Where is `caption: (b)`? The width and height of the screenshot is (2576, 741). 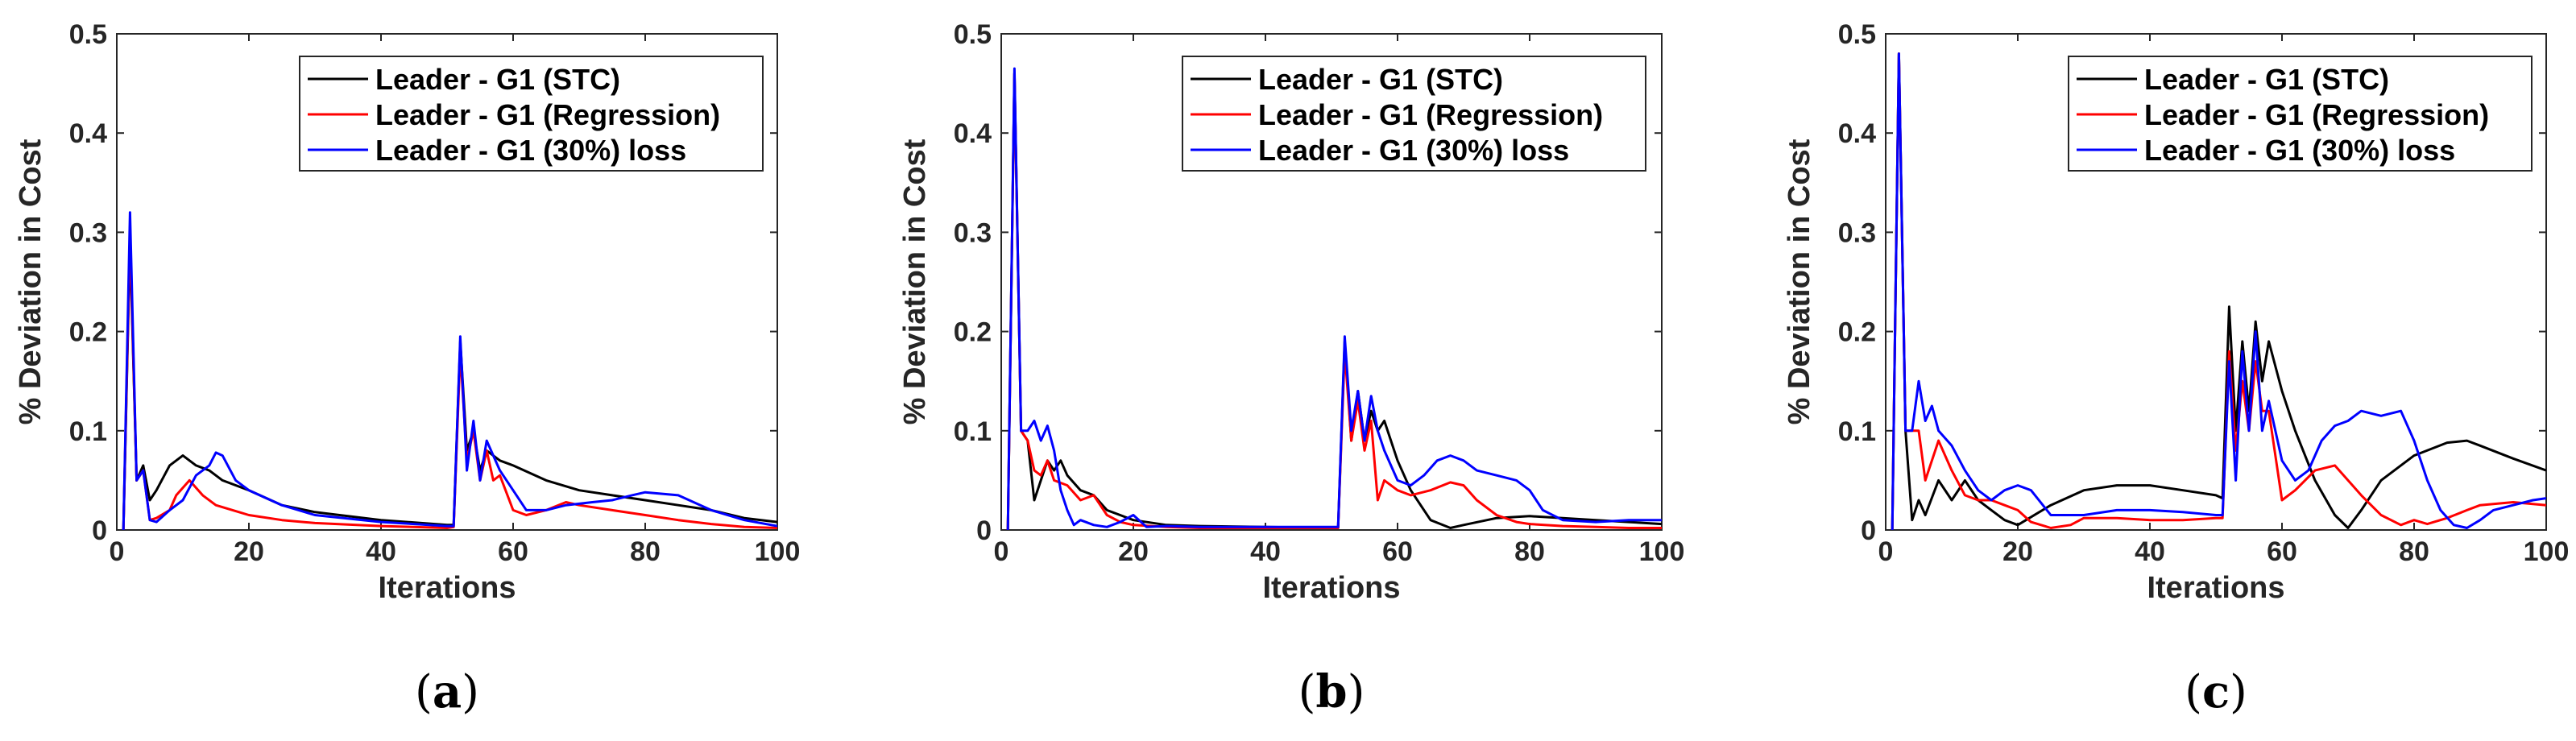
caption: (b) is located at coordinates (1331, 691).